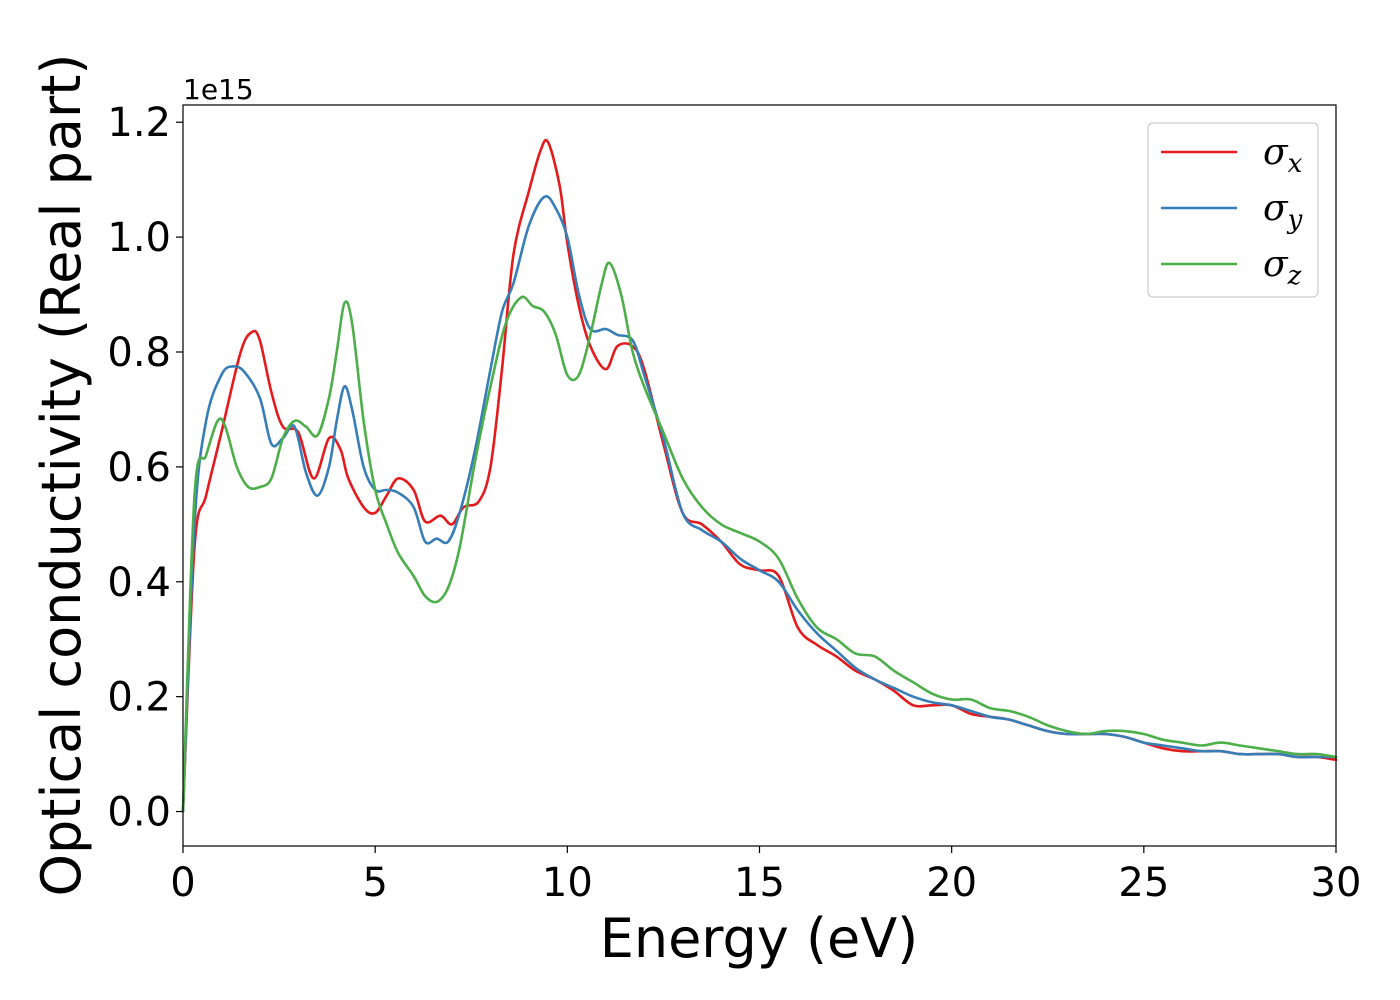 The width and height of the screenshot is (1400, 1000). I want to click on legend-label-z: σz, so click(1282, 267).